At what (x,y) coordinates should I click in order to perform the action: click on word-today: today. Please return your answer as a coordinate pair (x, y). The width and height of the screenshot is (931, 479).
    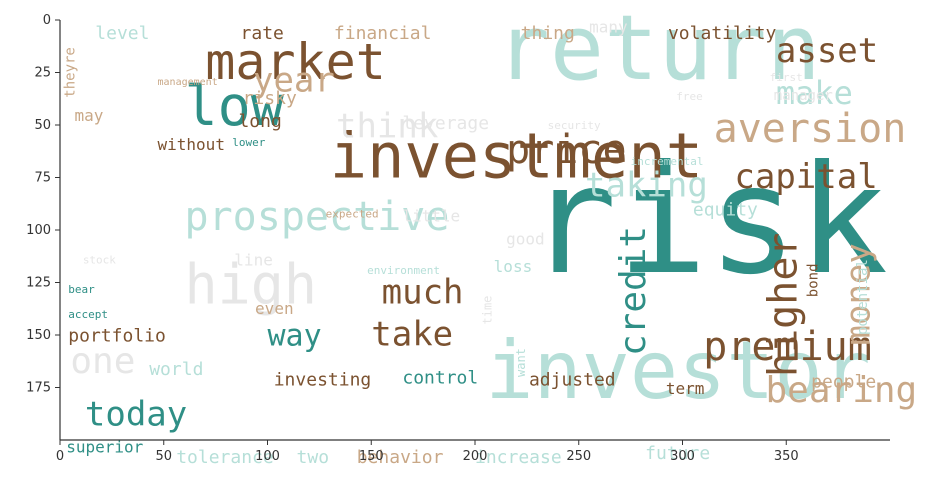
    Looking at the image, I should click on (136, 414).